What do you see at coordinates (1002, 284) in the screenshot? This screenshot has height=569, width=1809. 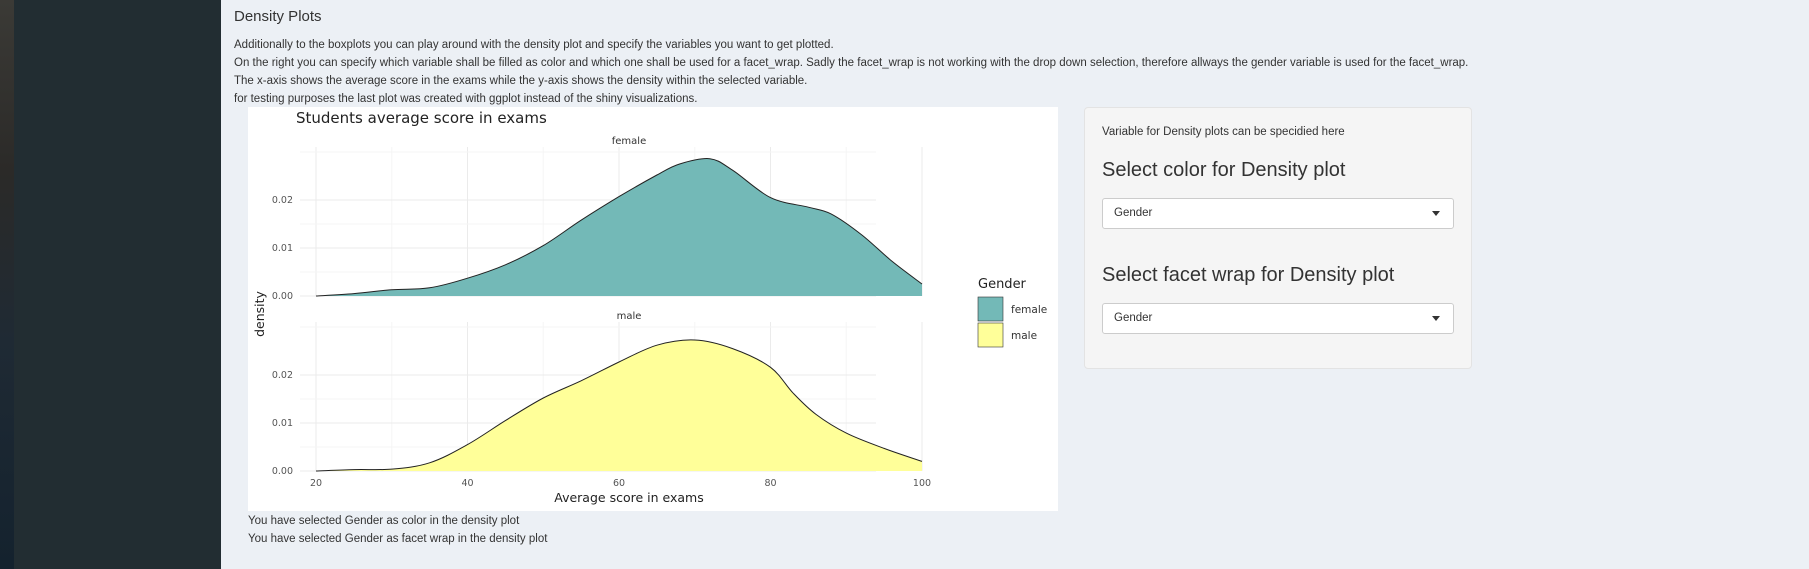 I see `legend-title: Gender` at bounding box center [1002, 284].